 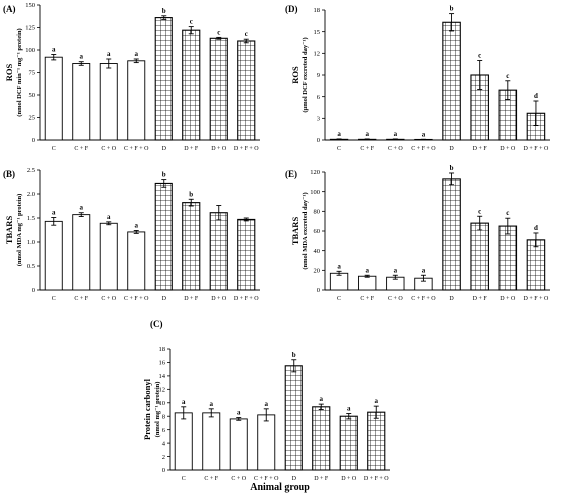 I want to click on y-tick-label: 10, so click(x=162, y=403).